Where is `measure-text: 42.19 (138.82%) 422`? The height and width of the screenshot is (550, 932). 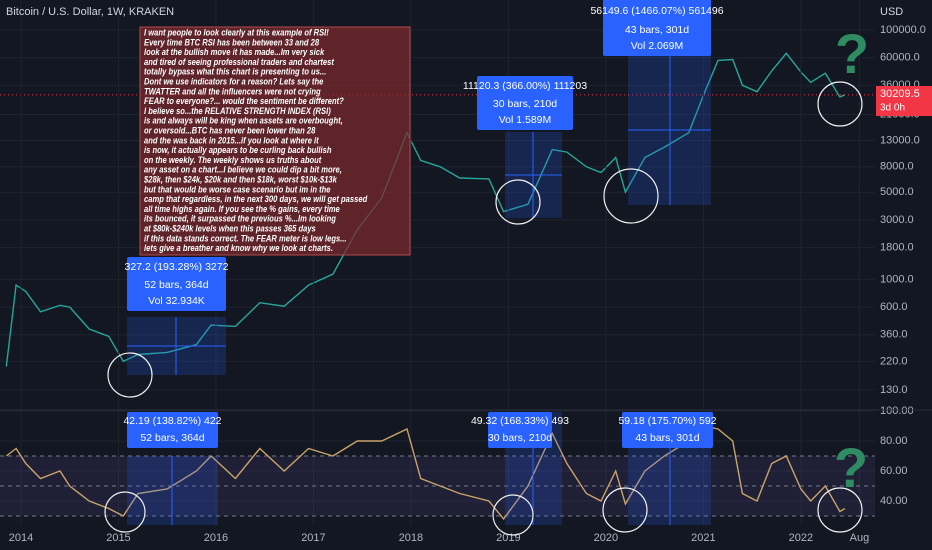
measure-text: 42.19 (138.82%) 422 is located at coordinates (172, 421).